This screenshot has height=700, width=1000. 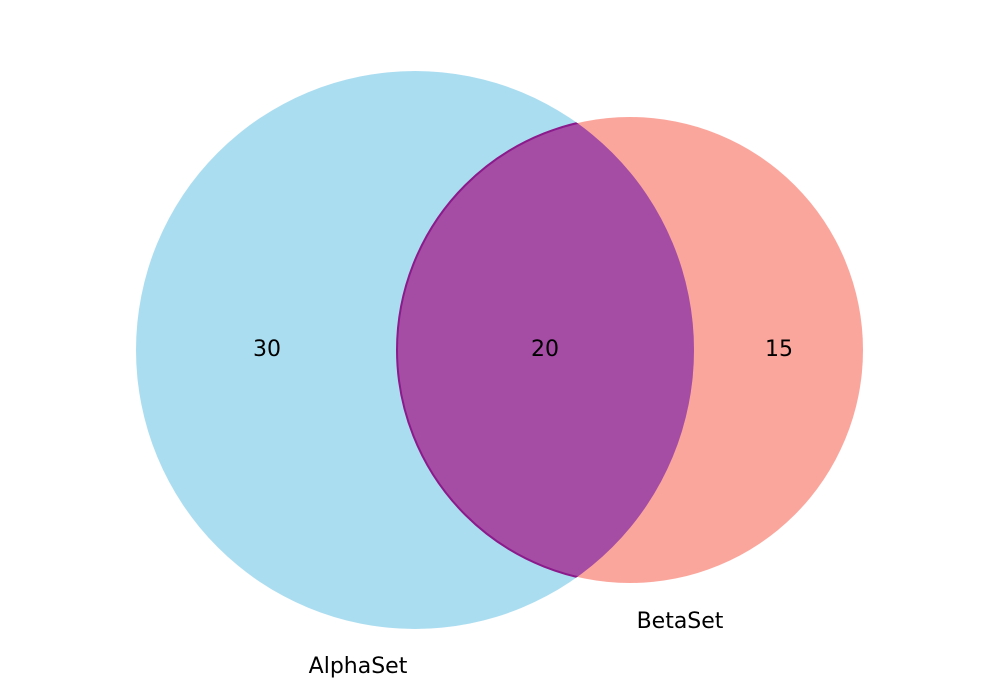 What do you see at coordinates (358, 666) in the screenshot?
I see `alpha-set-label: AlphaSet` at bounding box center [358, 666].